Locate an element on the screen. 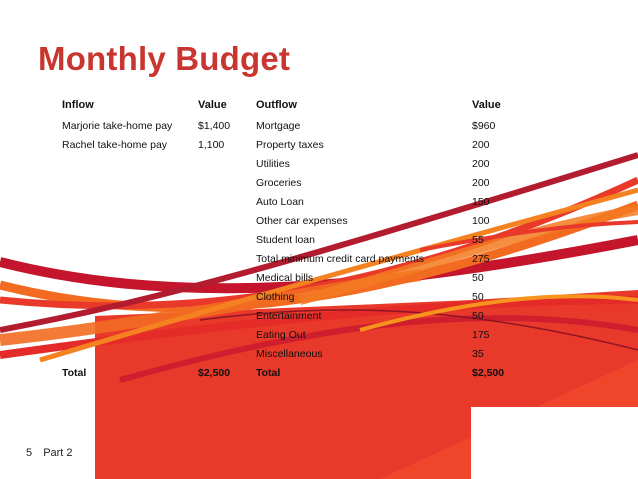 The height and width of the screenshot is (479, 638). table-row: Marjorie take-home pay $1,400 Mortgage $960 is located at coordinates (294, 125).